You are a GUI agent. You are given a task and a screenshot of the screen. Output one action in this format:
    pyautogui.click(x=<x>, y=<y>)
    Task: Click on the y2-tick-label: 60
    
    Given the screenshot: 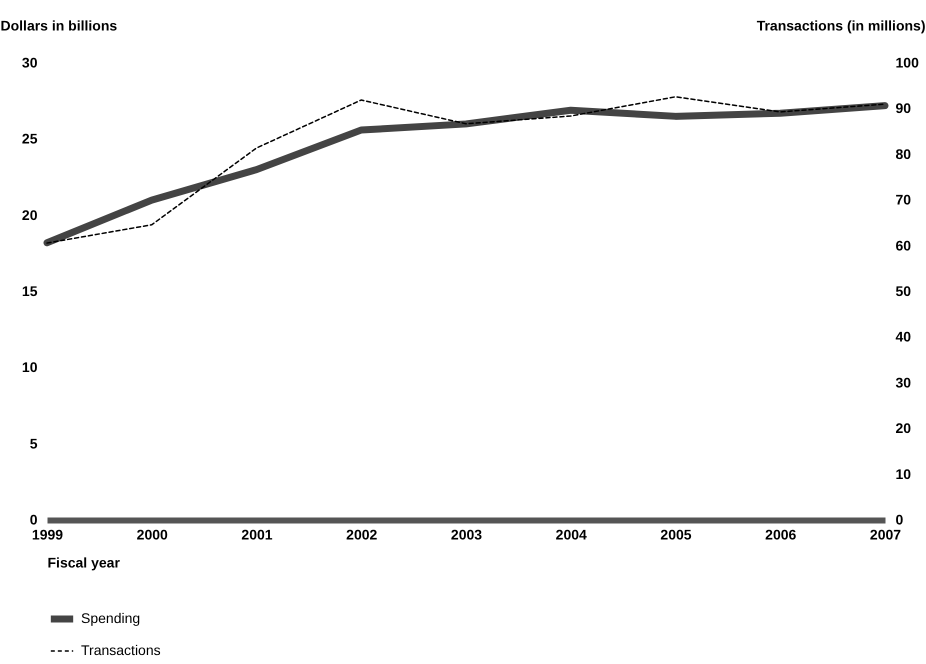 What is the action you would take?
    pyautogui.click(x=904, y=245)
    